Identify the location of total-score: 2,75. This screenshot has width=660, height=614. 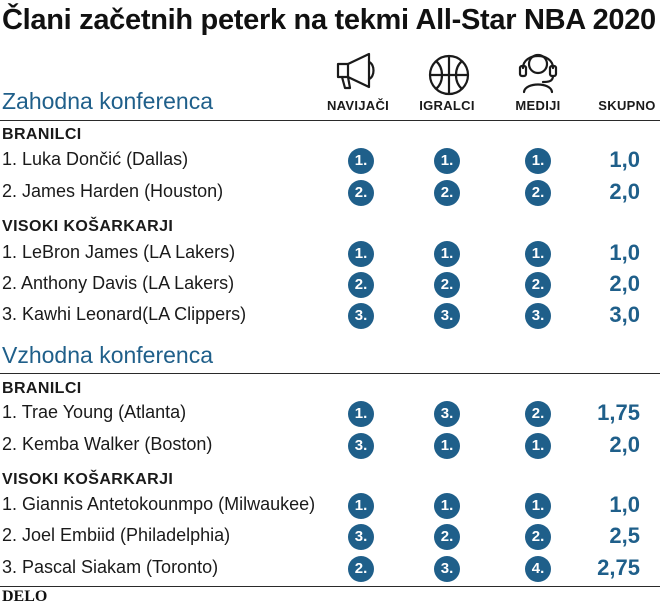
(618, 567).